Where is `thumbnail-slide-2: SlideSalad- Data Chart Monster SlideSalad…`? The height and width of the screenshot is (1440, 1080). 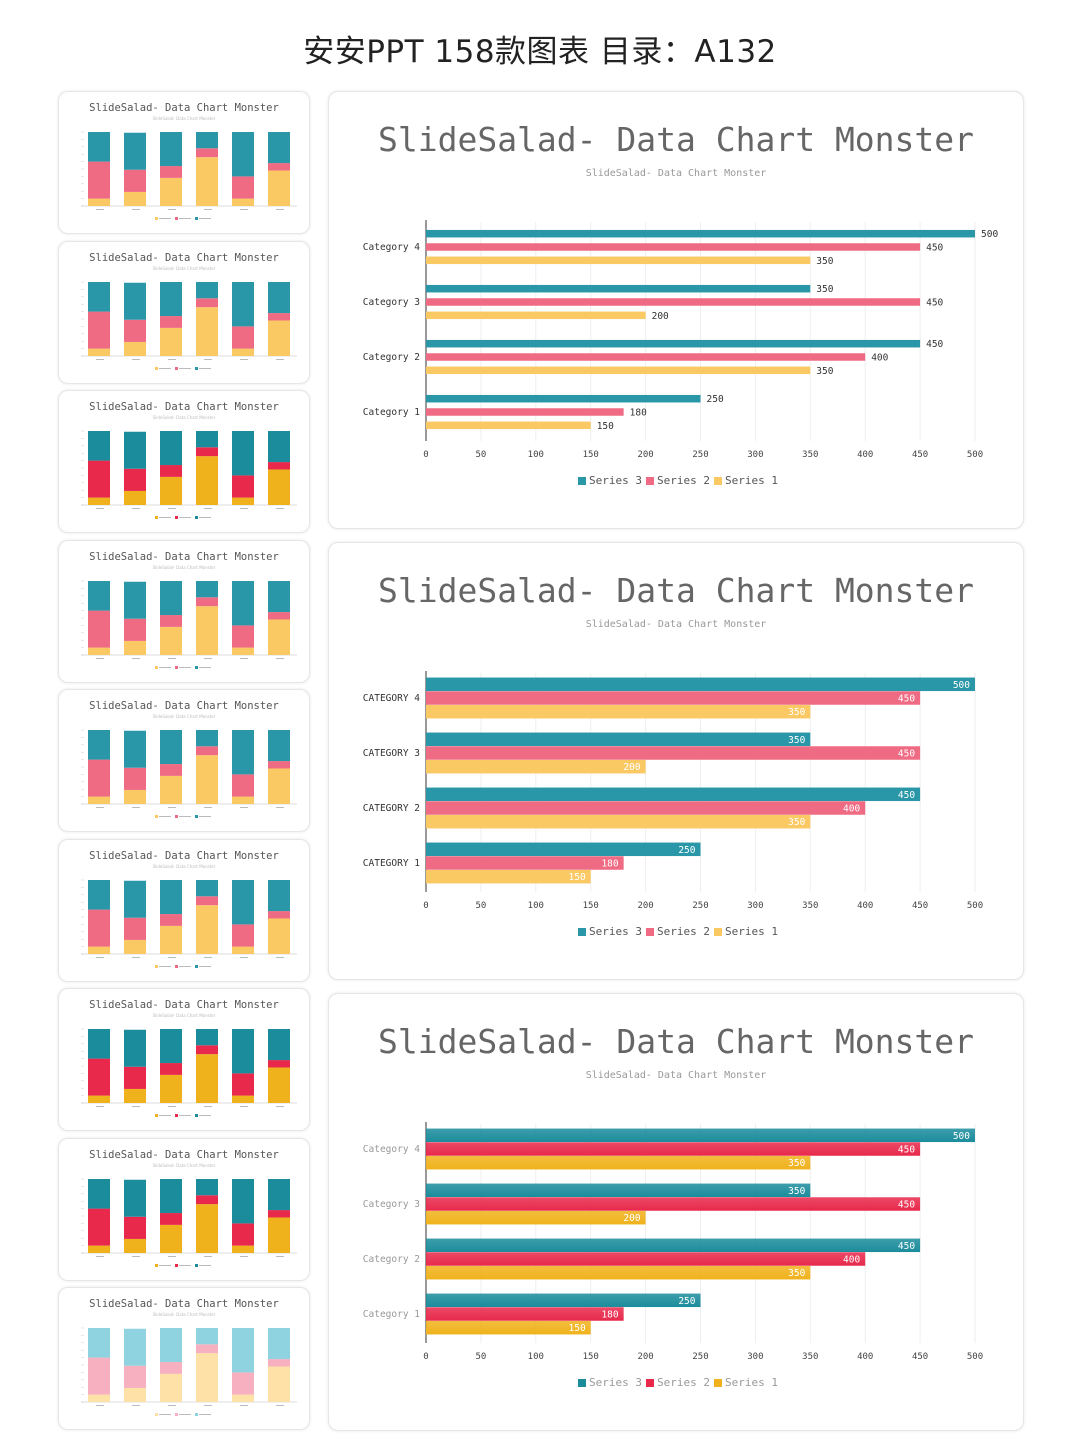
thumbnail-slide-2: SlideSalad- Data Chart Monster SlideSalad… is located at coordinates (184, 312).